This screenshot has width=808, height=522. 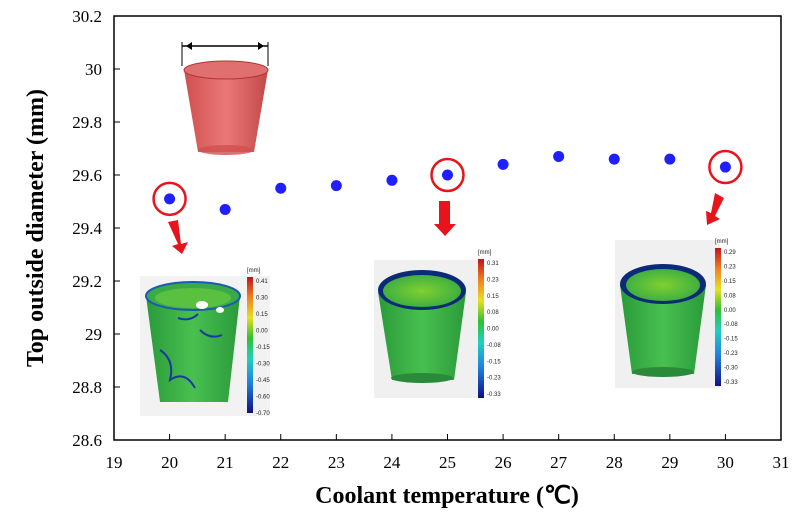 What do you see at coordinates (392, 462) in the screenshot?
I see `x-tick-label: 24` at bounding box center [392, 462].